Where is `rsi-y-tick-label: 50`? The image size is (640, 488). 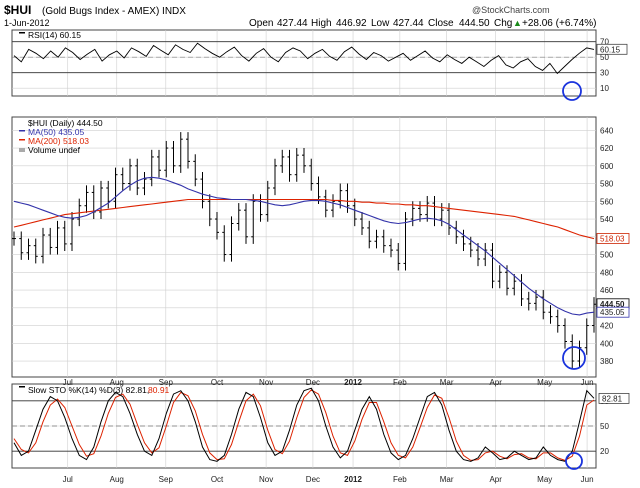
rsi-y-tick-label: 50 is located at coordinates (604, 57).